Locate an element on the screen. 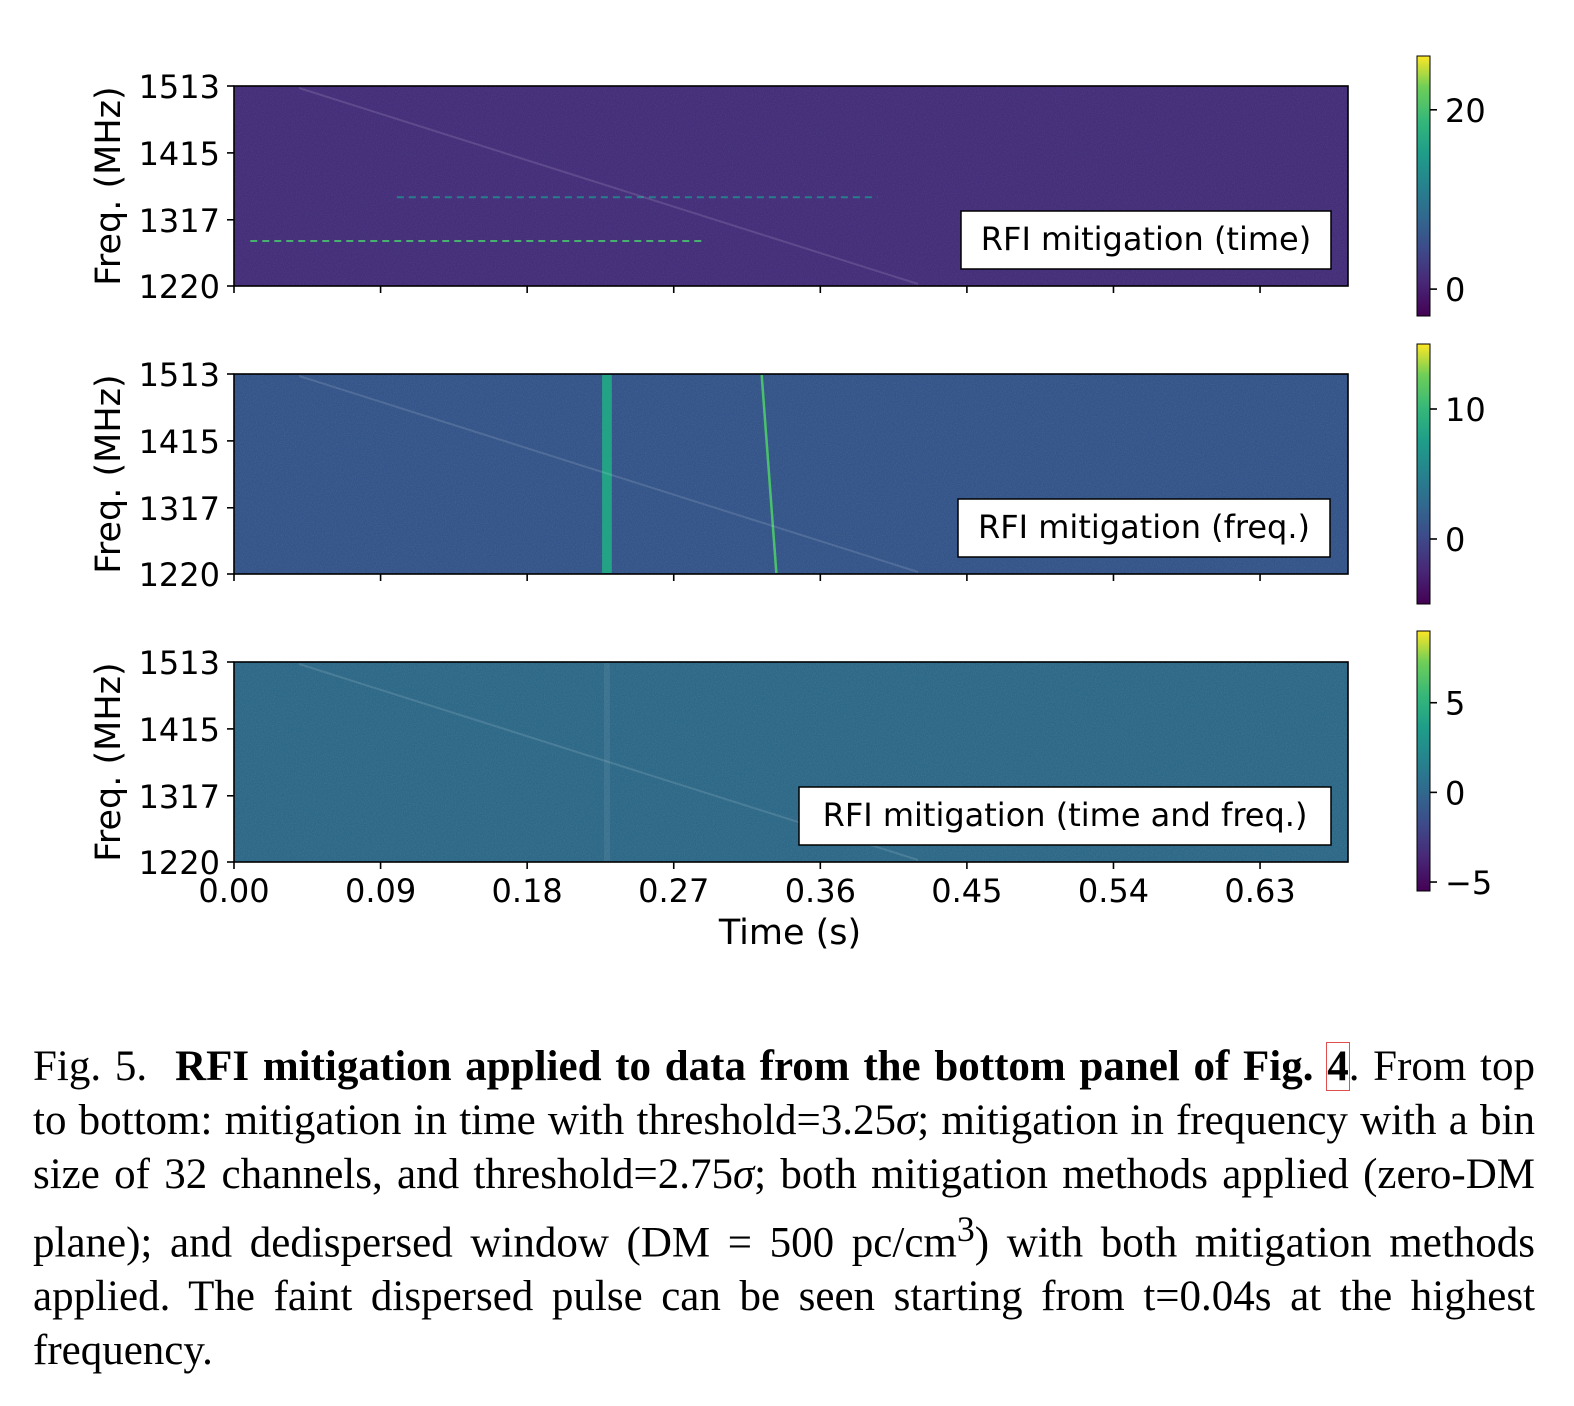  annotation-label: RFI mitigation (time) is located at coordinates (1146, 239).